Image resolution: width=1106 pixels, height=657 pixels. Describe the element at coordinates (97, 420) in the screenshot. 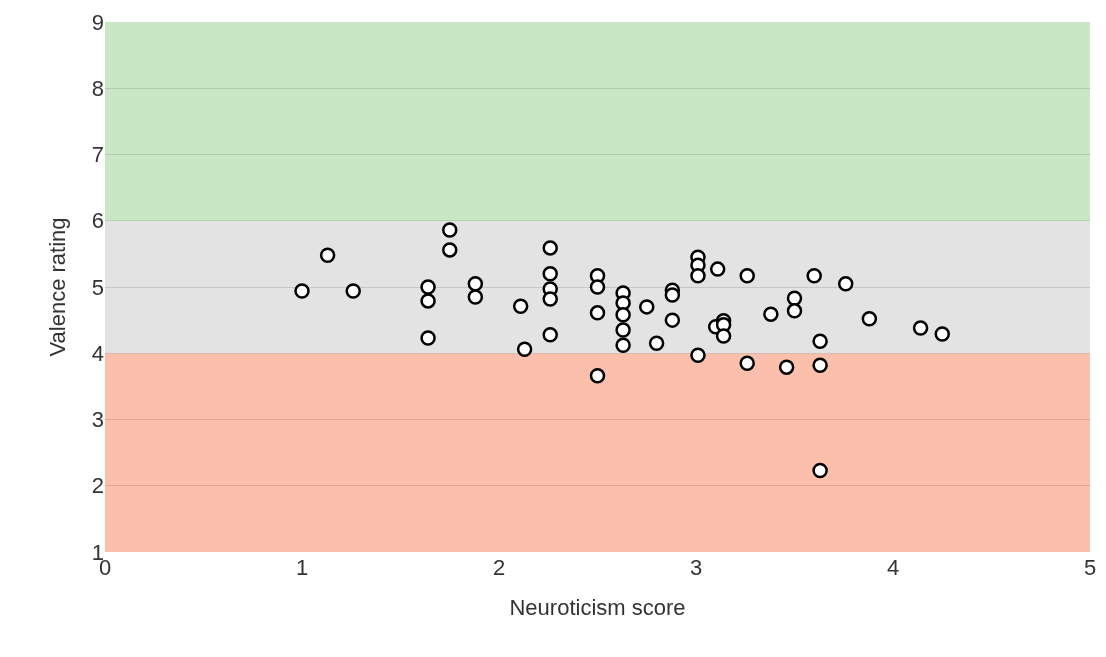

I see `y-tick-label: 3` at that location.